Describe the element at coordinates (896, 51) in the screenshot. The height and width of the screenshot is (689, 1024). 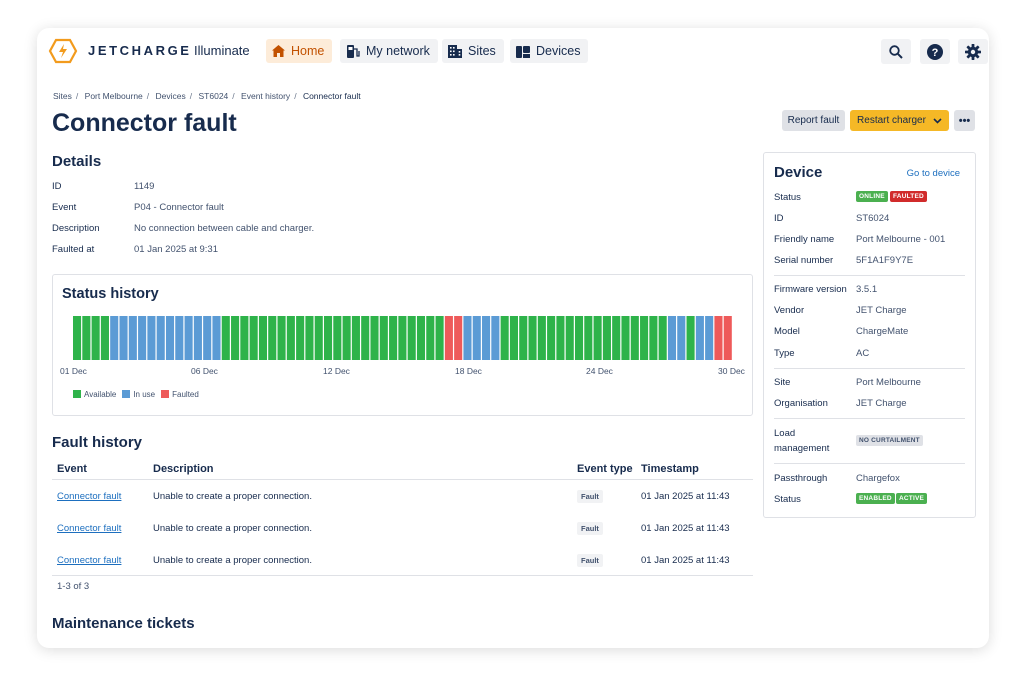
I see `search-button` at that location.